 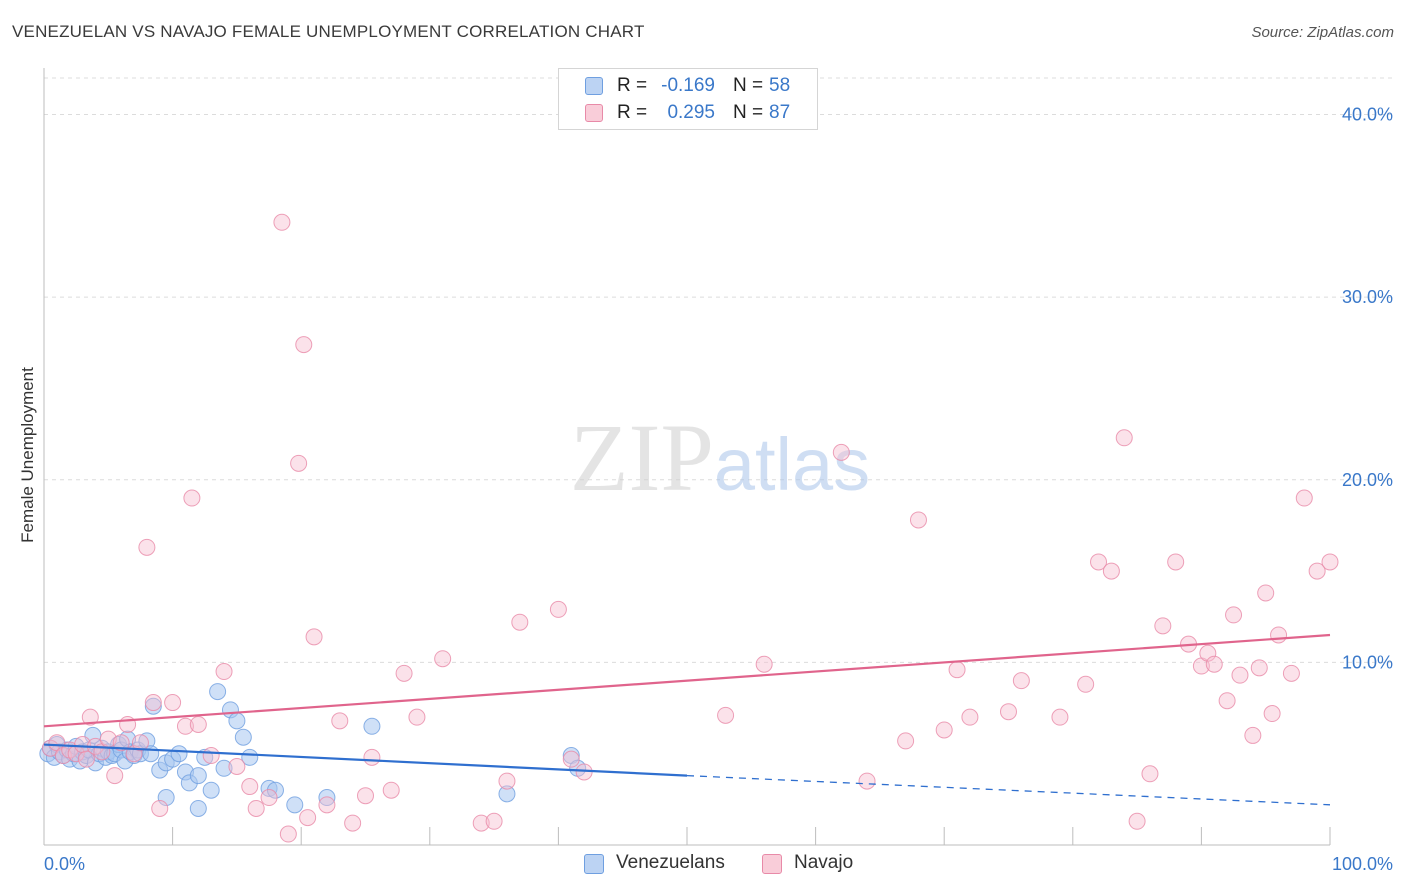 What do you see at coordinates (780, 112) in the screenshot?
I see `n-value: 87` at bounding box center [780, 112].